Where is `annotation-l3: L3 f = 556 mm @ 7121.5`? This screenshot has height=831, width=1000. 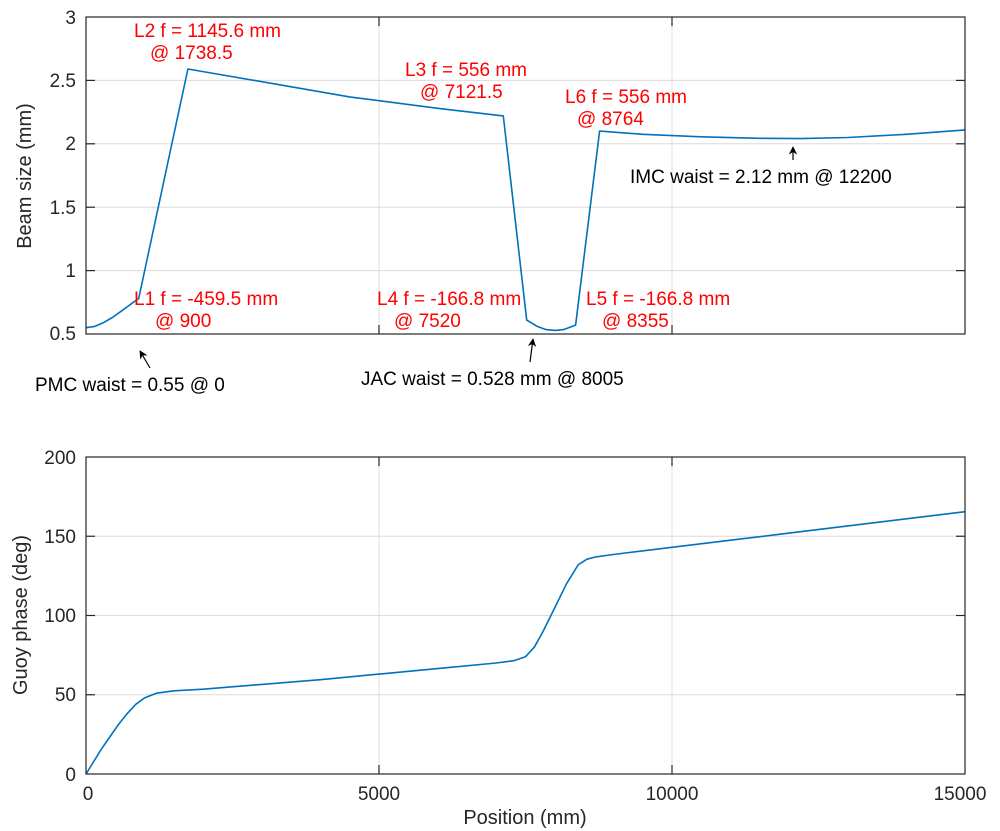 annotation-l3: L3 f = 556 mm @ 7121.5 is located at coordinates (468, 81).